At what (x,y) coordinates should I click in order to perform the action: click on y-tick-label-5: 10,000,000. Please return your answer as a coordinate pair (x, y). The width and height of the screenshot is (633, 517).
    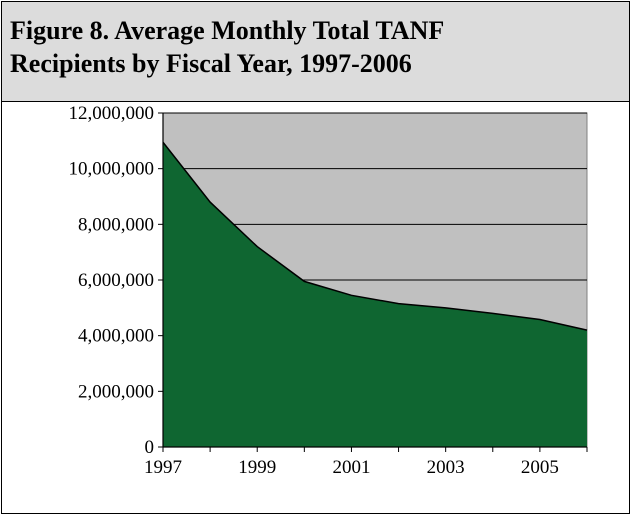
    Looking at the image, I should click on (112, 169).